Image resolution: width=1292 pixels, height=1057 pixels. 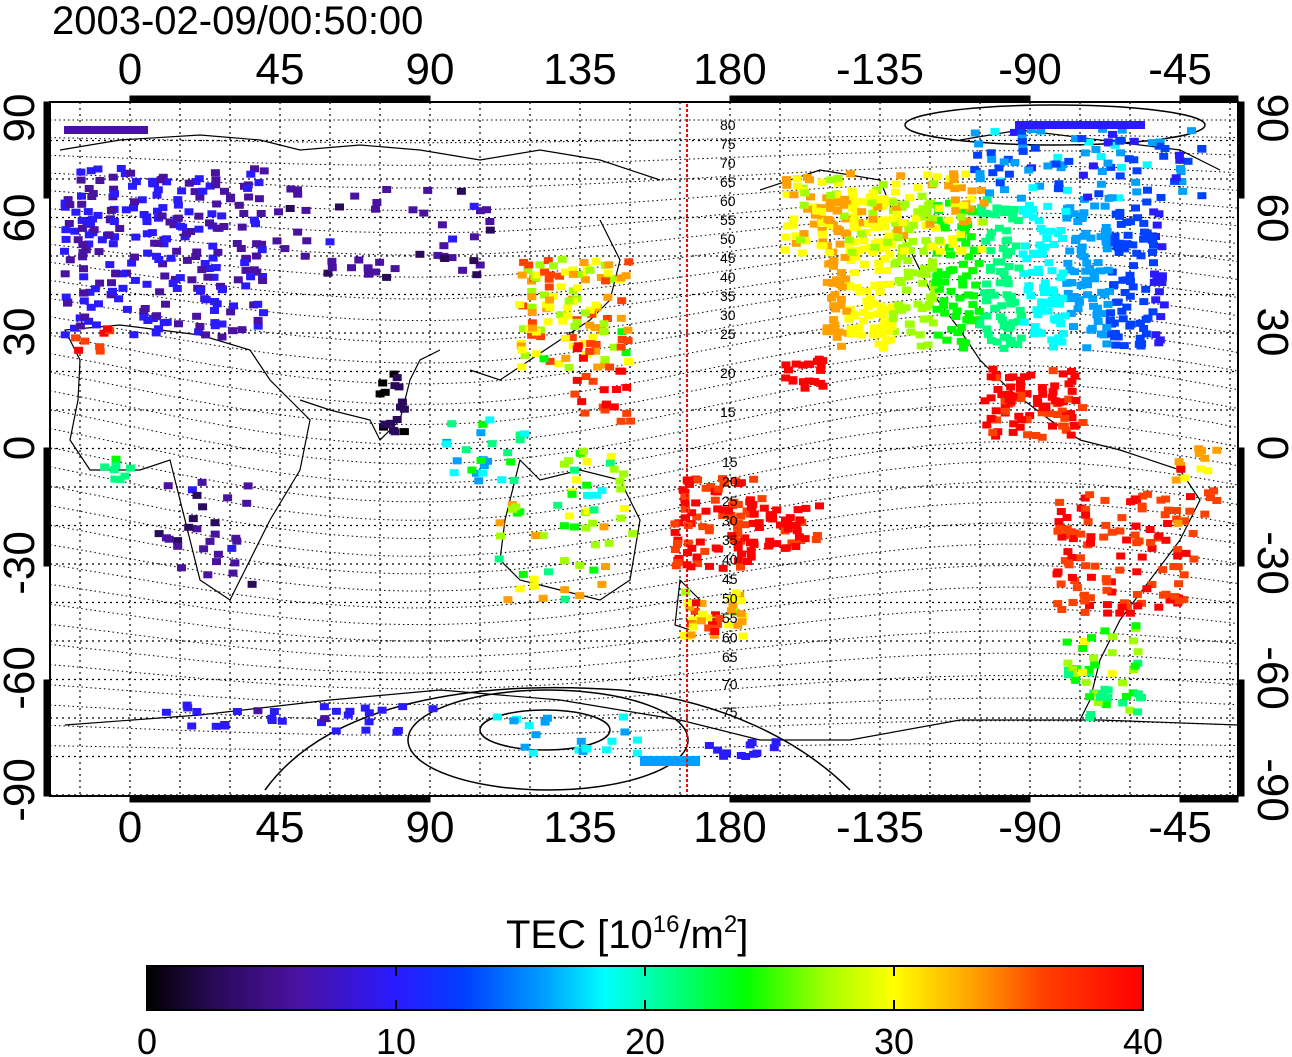 I want to click on contour-label: 25, so click(x=730, y=501).